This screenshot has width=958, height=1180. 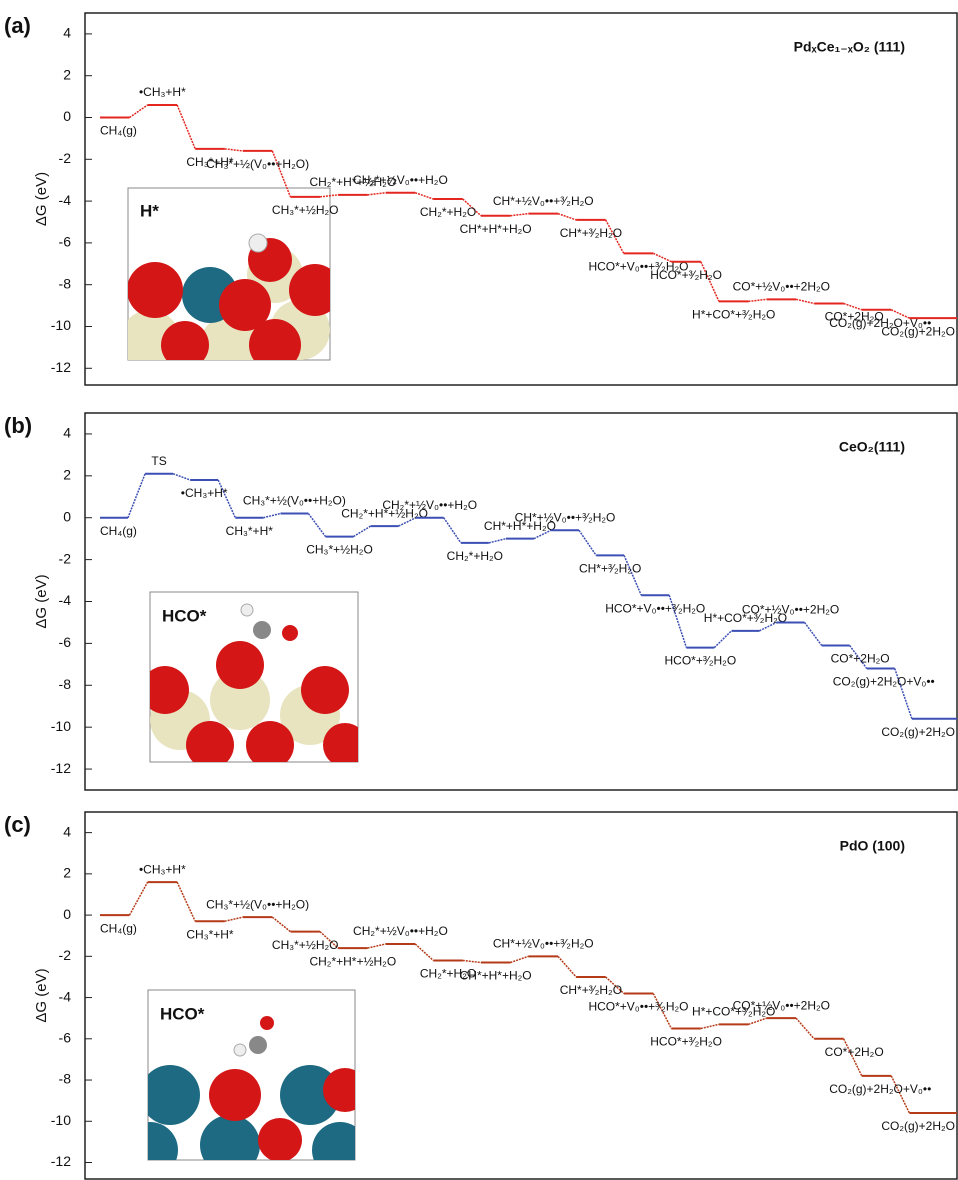 I want to click on level-label: CH₃*+H*, so click(x=210, y=934).